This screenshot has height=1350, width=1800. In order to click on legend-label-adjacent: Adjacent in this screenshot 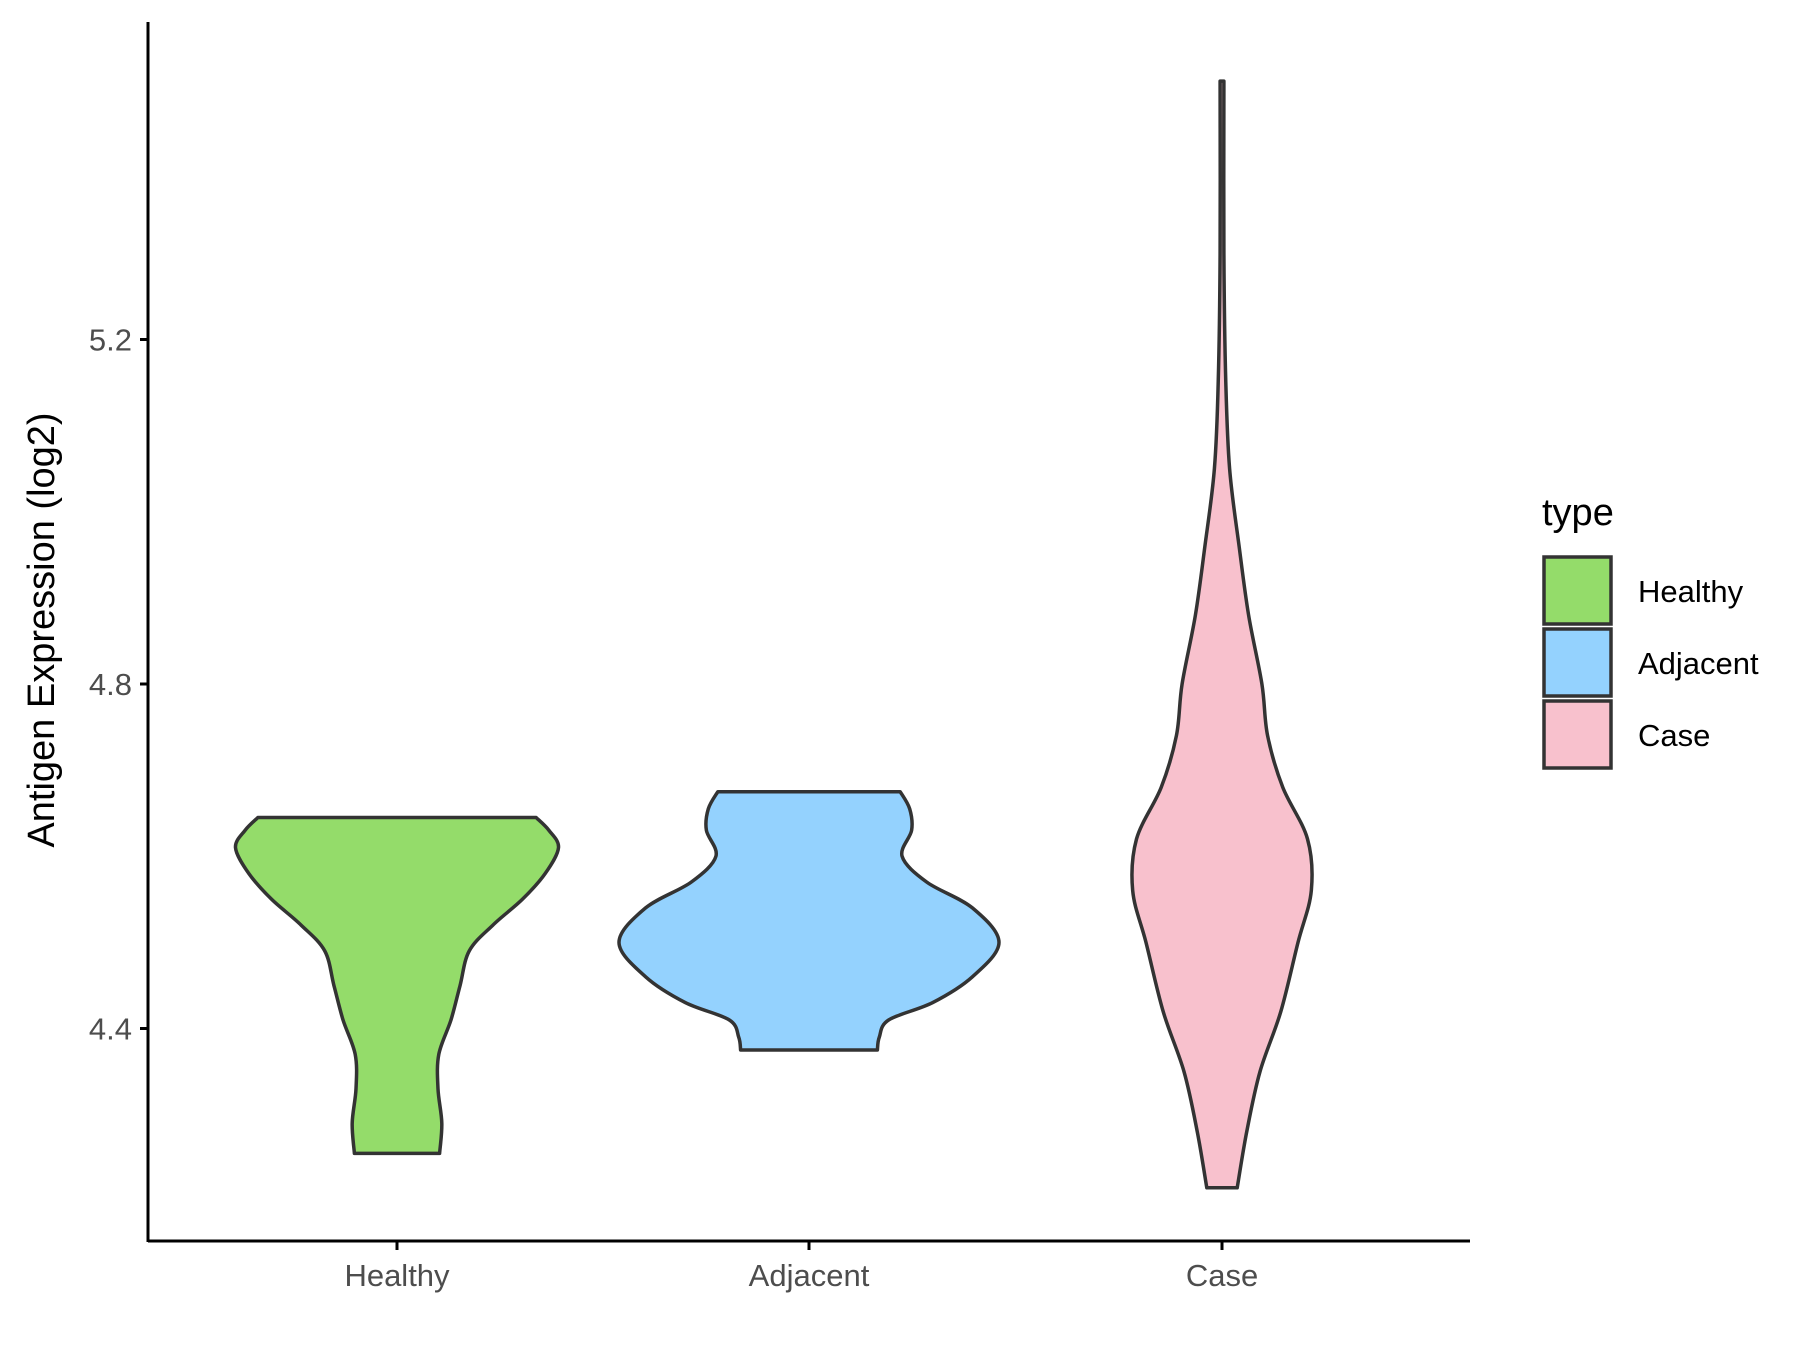, I will do `click(1698, 663)`.